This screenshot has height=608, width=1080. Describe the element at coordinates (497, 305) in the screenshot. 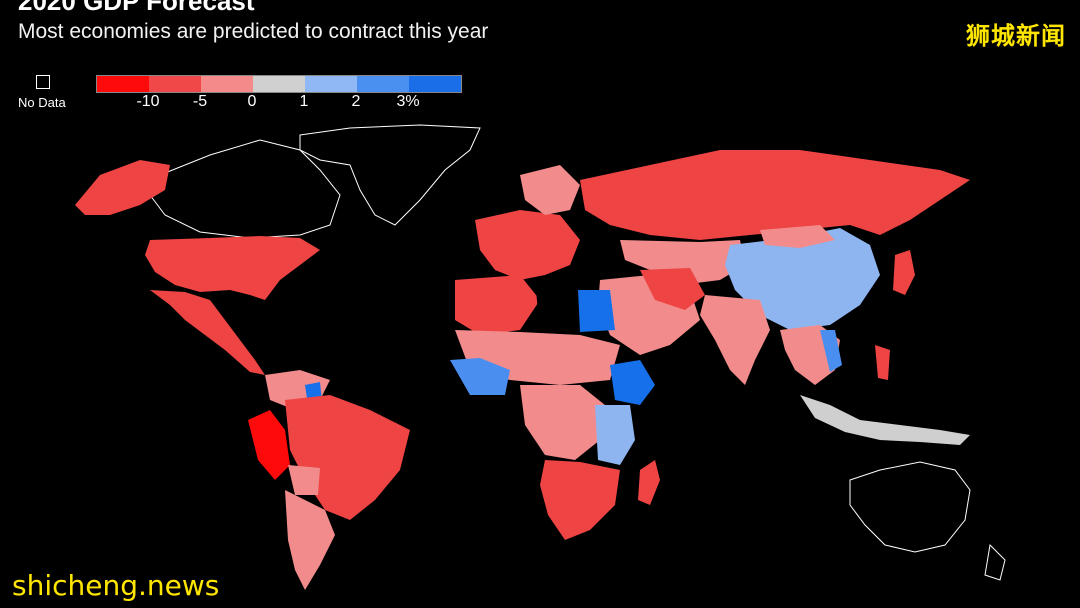

I see `region-north-africa-west` at that location.